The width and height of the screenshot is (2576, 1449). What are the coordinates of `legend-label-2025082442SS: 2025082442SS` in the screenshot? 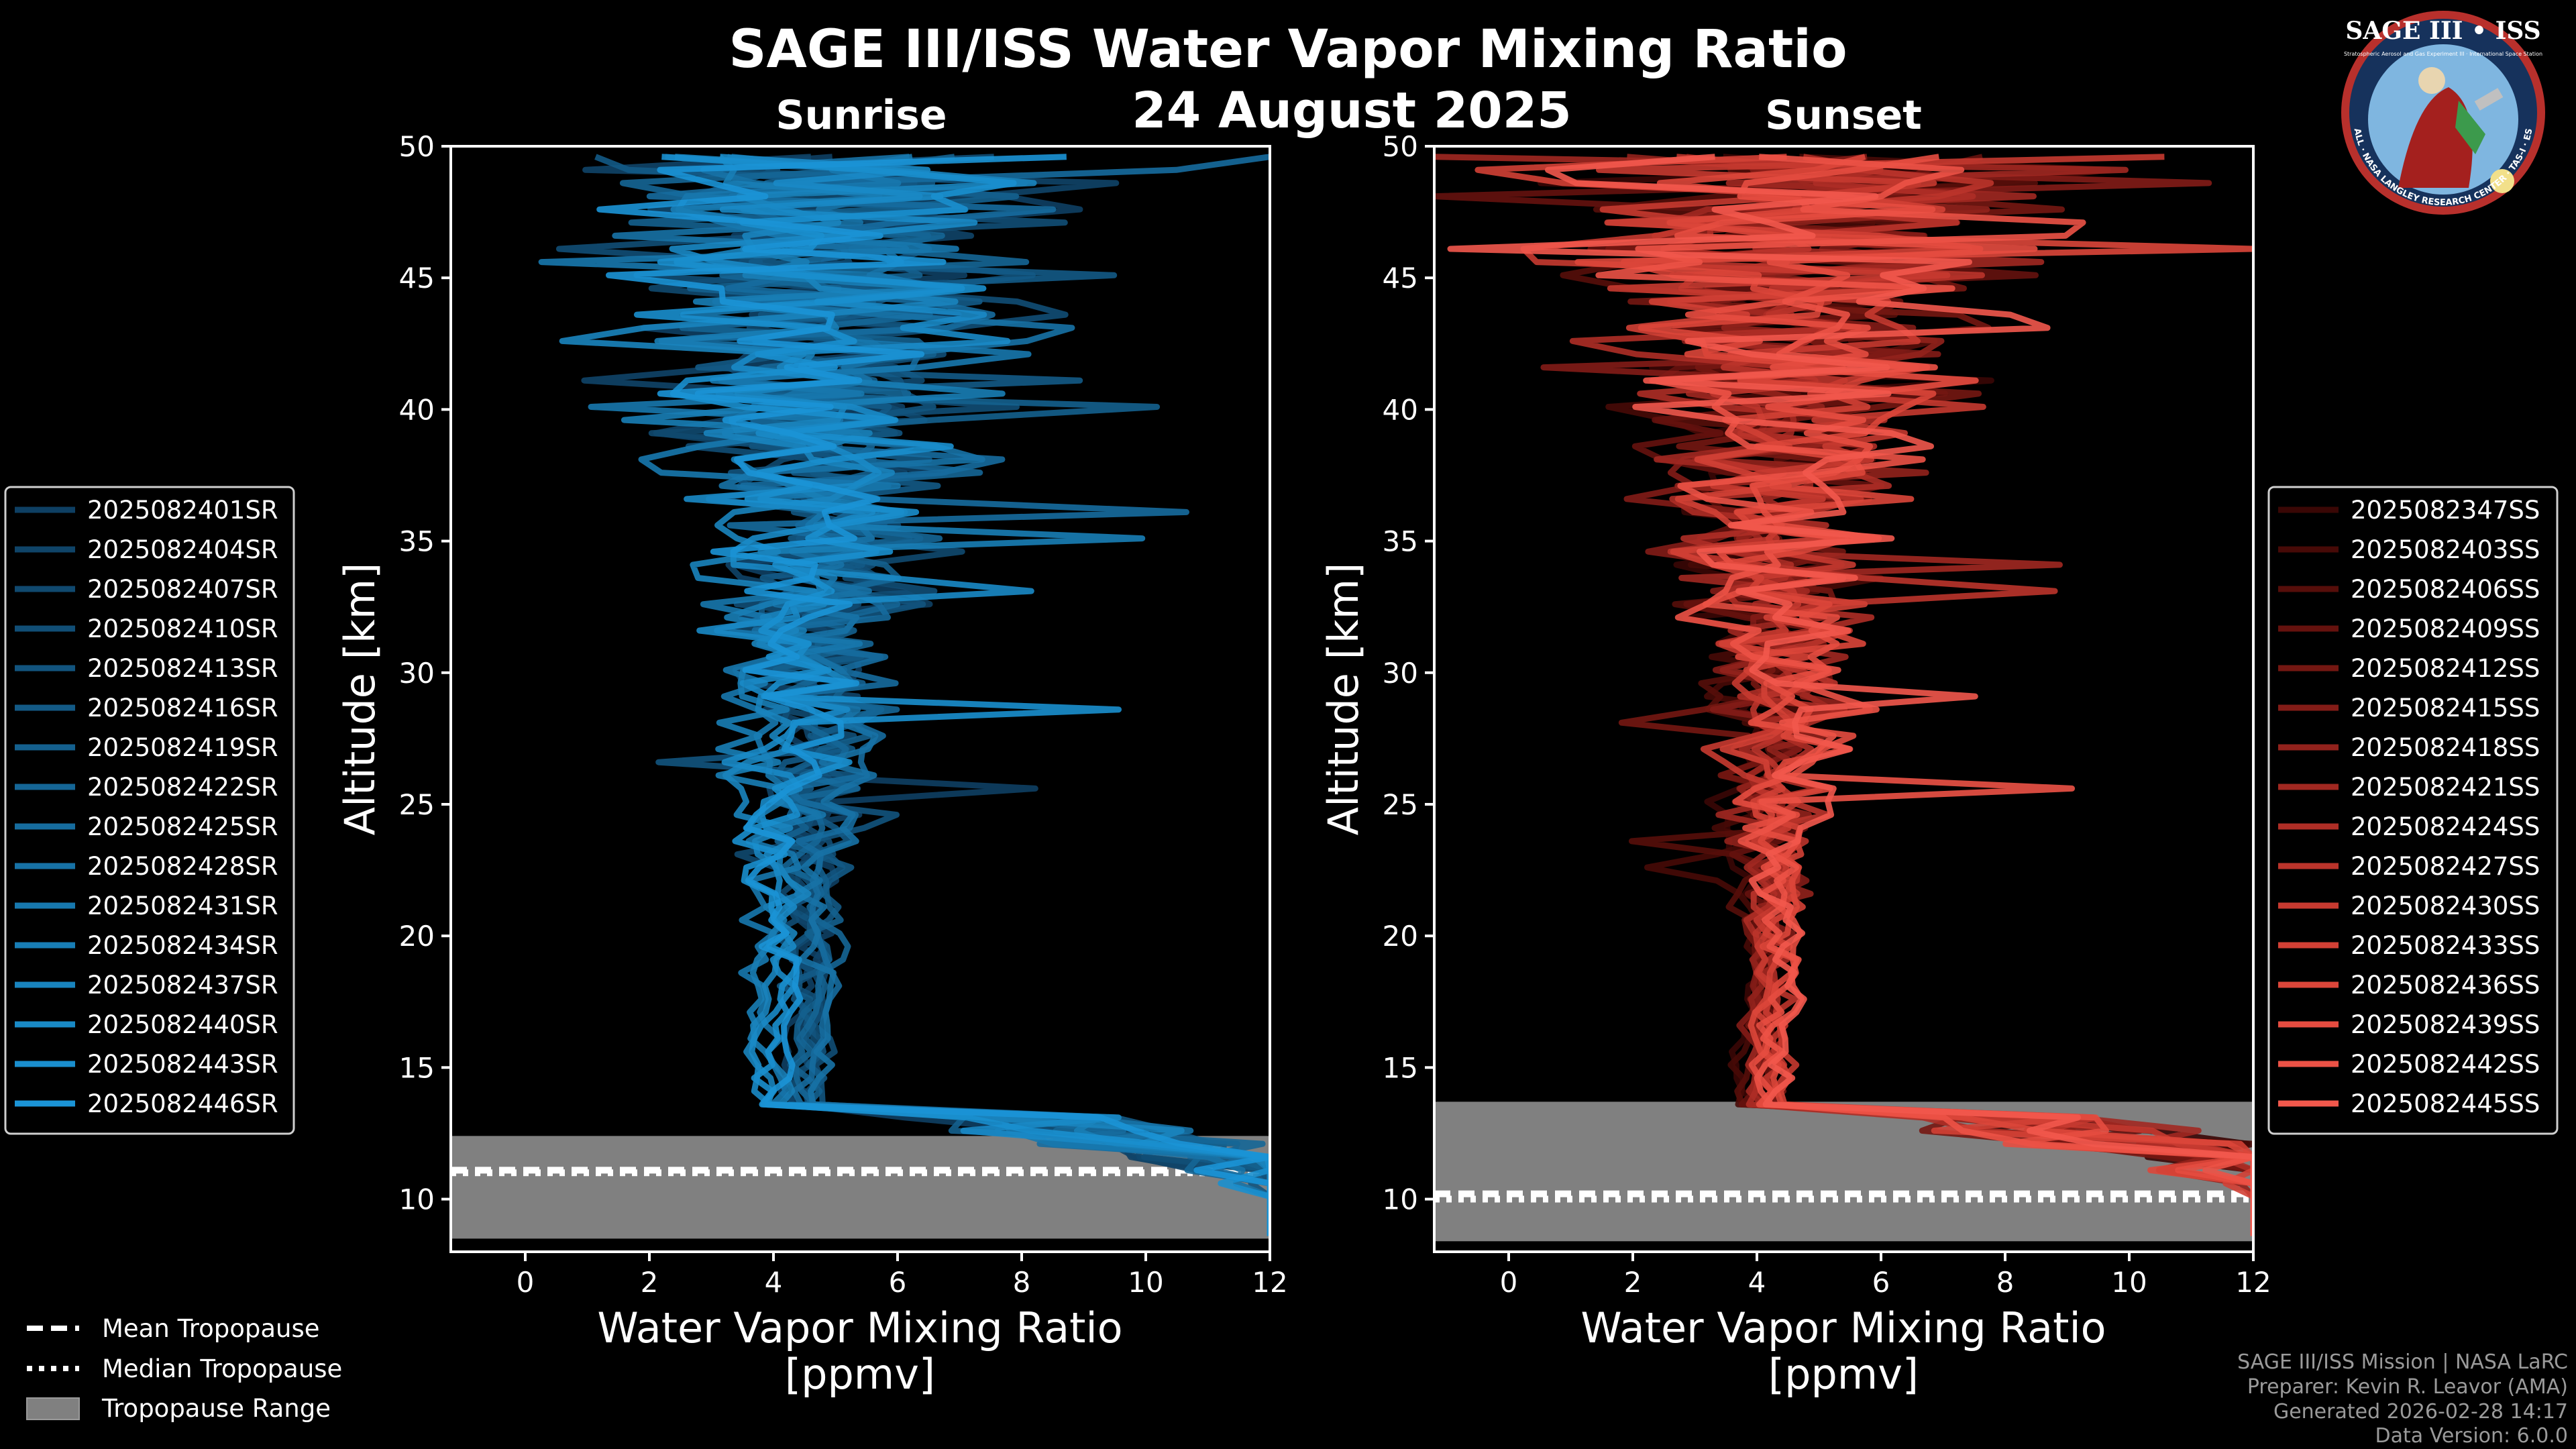 It's located at (2445, 1064).